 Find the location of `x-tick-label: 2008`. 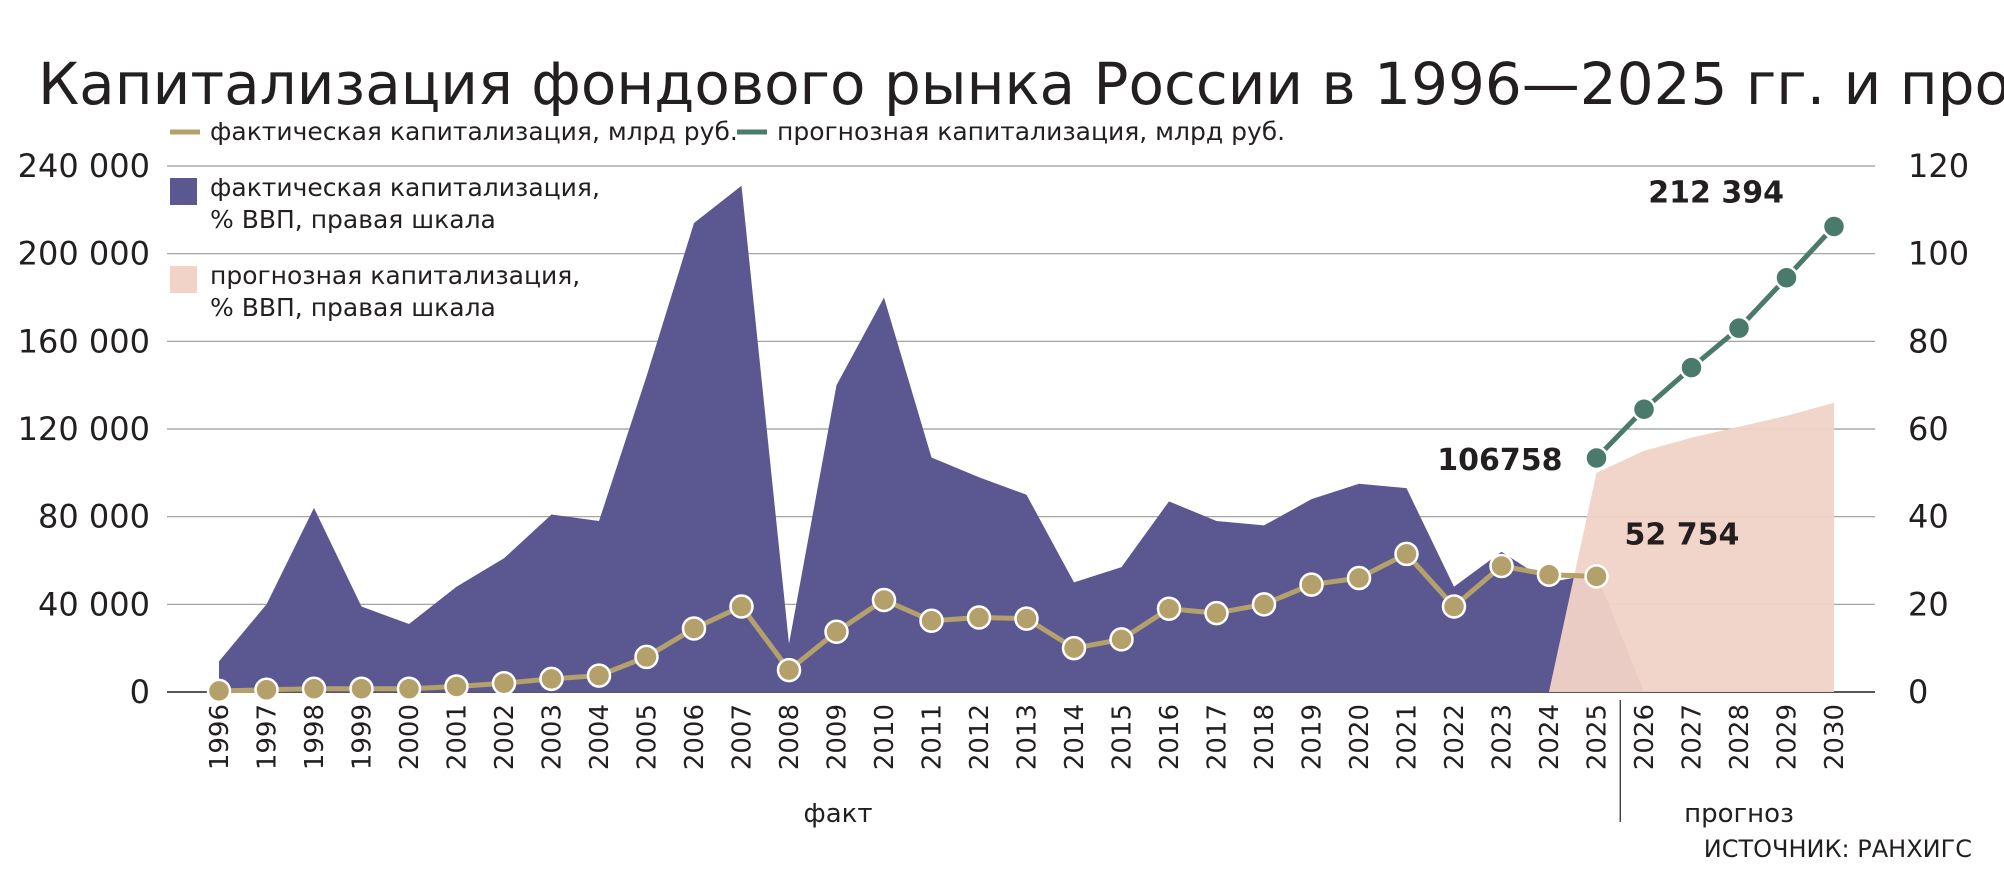

x-tick-label: 2008 is located at coordinates (790, 737).